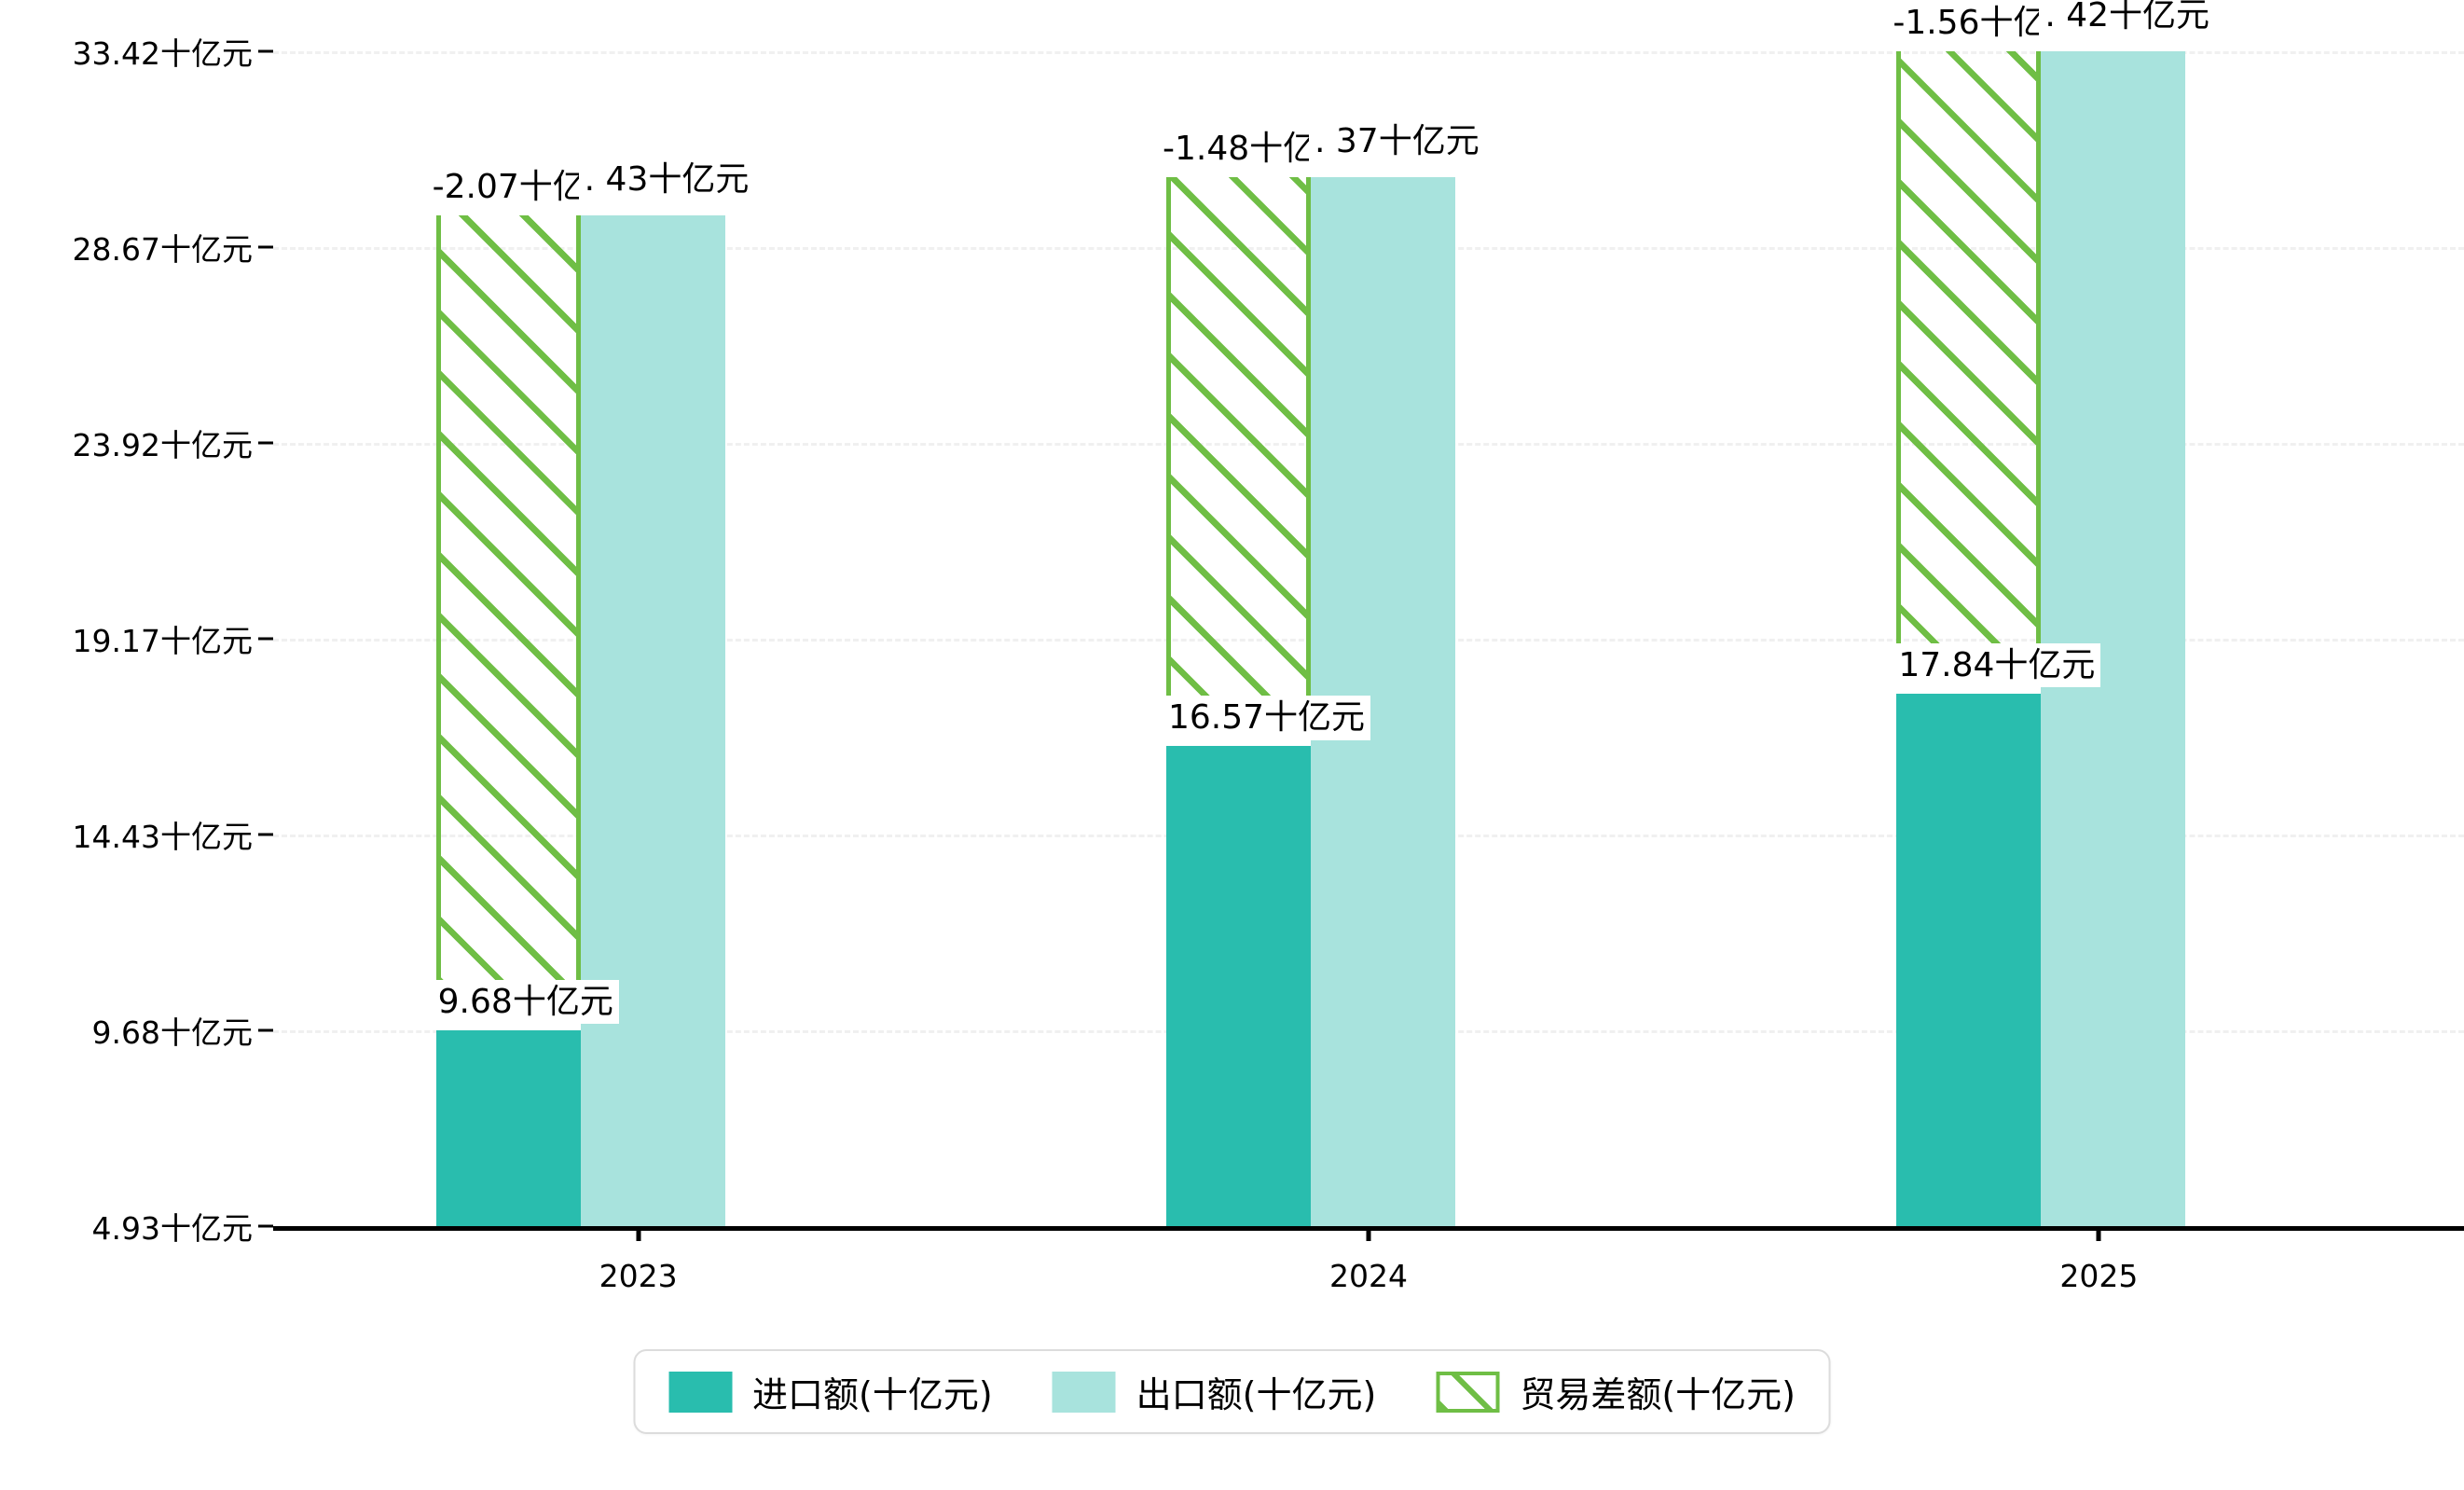 This screenshot has height=1490, width=2464. I want to click on value-label-export: . 43十亿元, so click(667, 180).